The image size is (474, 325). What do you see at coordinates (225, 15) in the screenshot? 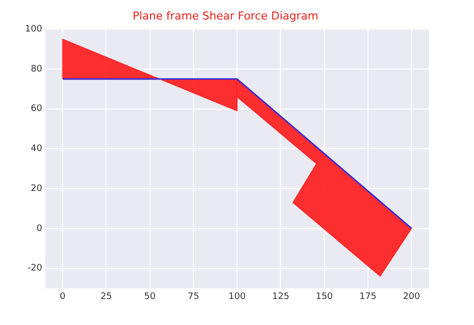
I see `chart-title: Plane frame Shear Force Diagram` at bounding box center [225, 15].